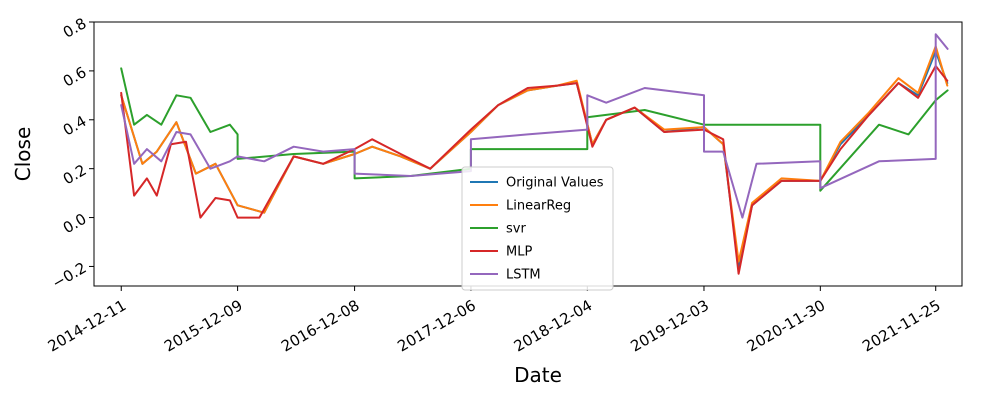  I want to click on x-tick-label: 2021-11-25, so click(901, 325).